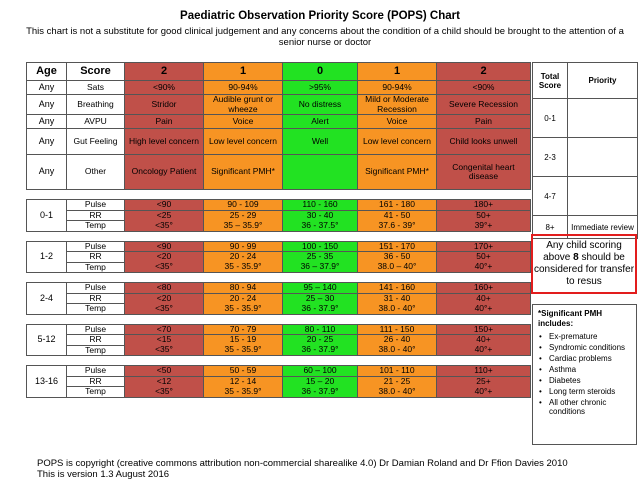 The width and height of the screenshot is (640, 487). What do you see at coordinates (46, 298) in the screenshot?
I see `age-group-label: 2-4` at bounding box center [46, 298].